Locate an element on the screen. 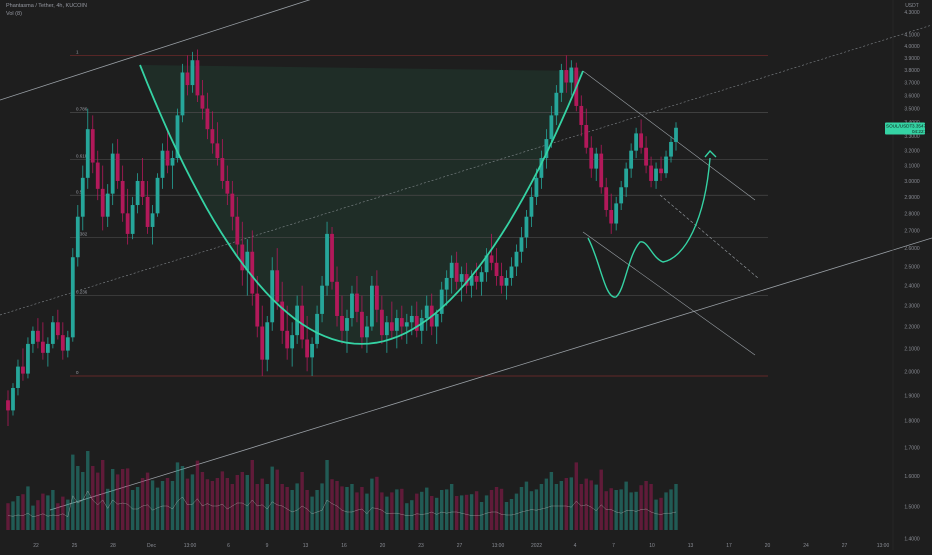 The height and width of the screenshot is (555, 932). fib-level-label: 1 is located at coordinates (77, 51).